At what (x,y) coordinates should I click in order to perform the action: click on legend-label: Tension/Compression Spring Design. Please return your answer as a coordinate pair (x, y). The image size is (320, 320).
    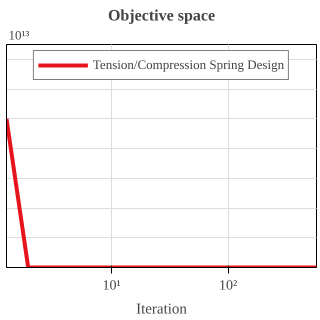
    Looking at the image, I should click on (188, 65).